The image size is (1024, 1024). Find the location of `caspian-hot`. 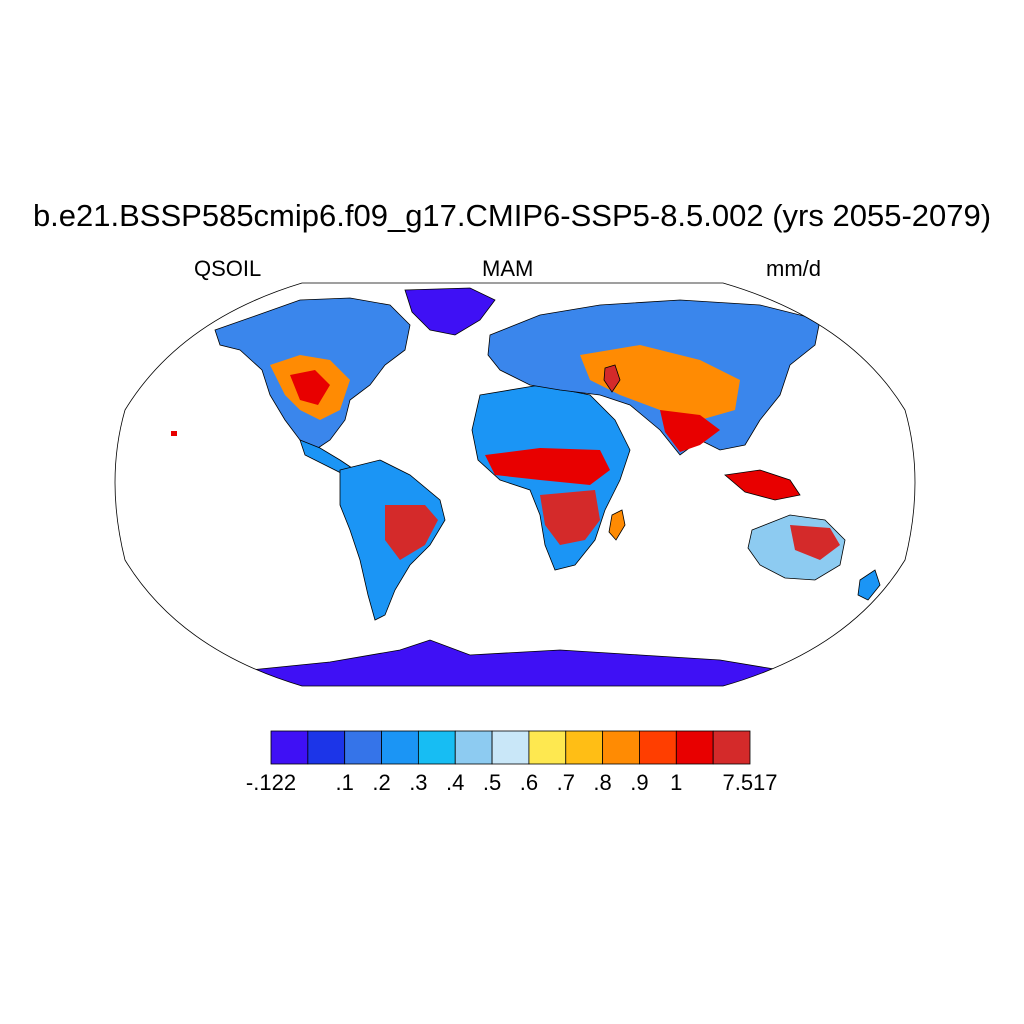

caspian-hot is located at coordinates (612, 378).